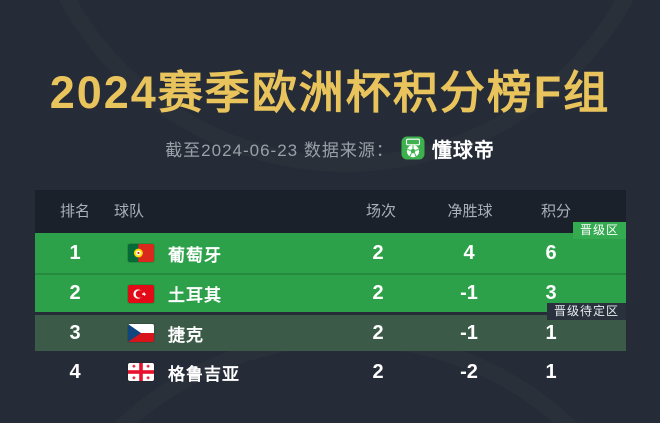 The image size is (660, 423). What do you see at coordinates (555, 211) in the screenshot?
I see `header-points: 积分` at bounding box center [555, 211].